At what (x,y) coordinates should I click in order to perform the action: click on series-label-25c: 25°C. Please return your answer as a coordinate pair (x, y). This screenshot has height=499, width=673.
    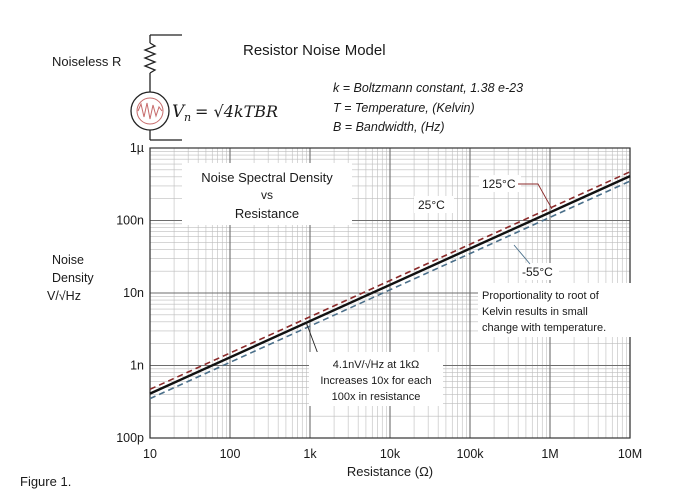
    Looking at the image, I should click on (431, 205).